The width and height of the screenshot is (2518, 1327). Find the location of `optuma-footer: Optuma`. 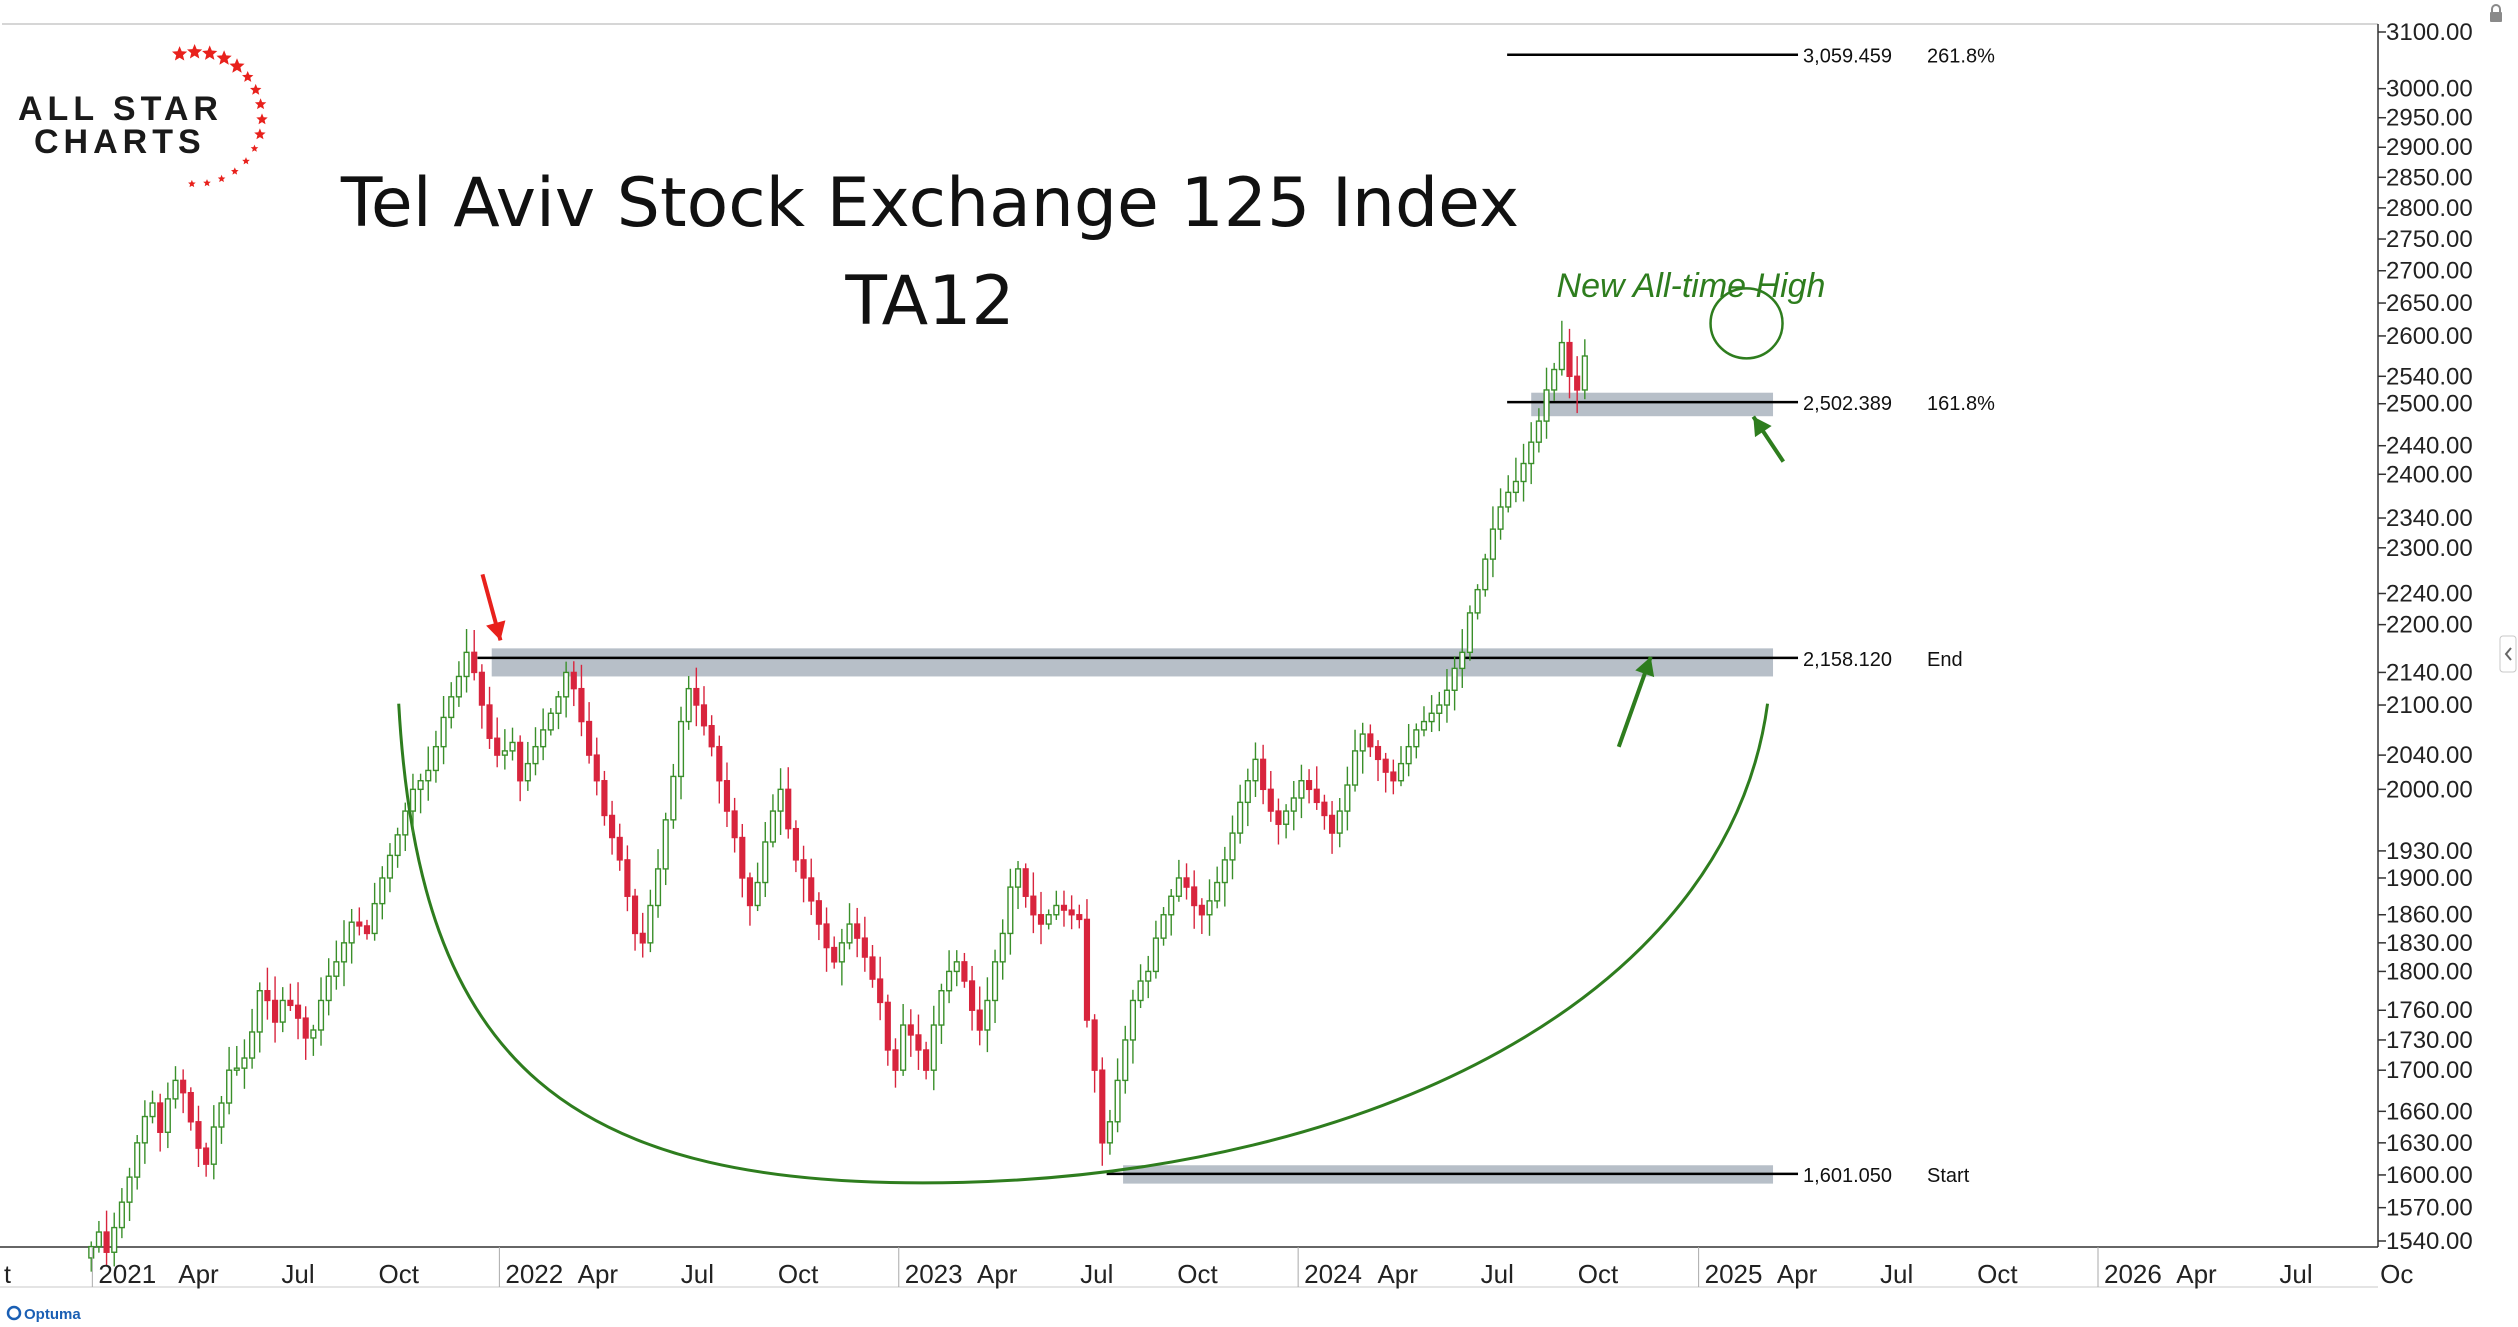

optuma-footer: Optuma is located at coordinates (43, 1314).